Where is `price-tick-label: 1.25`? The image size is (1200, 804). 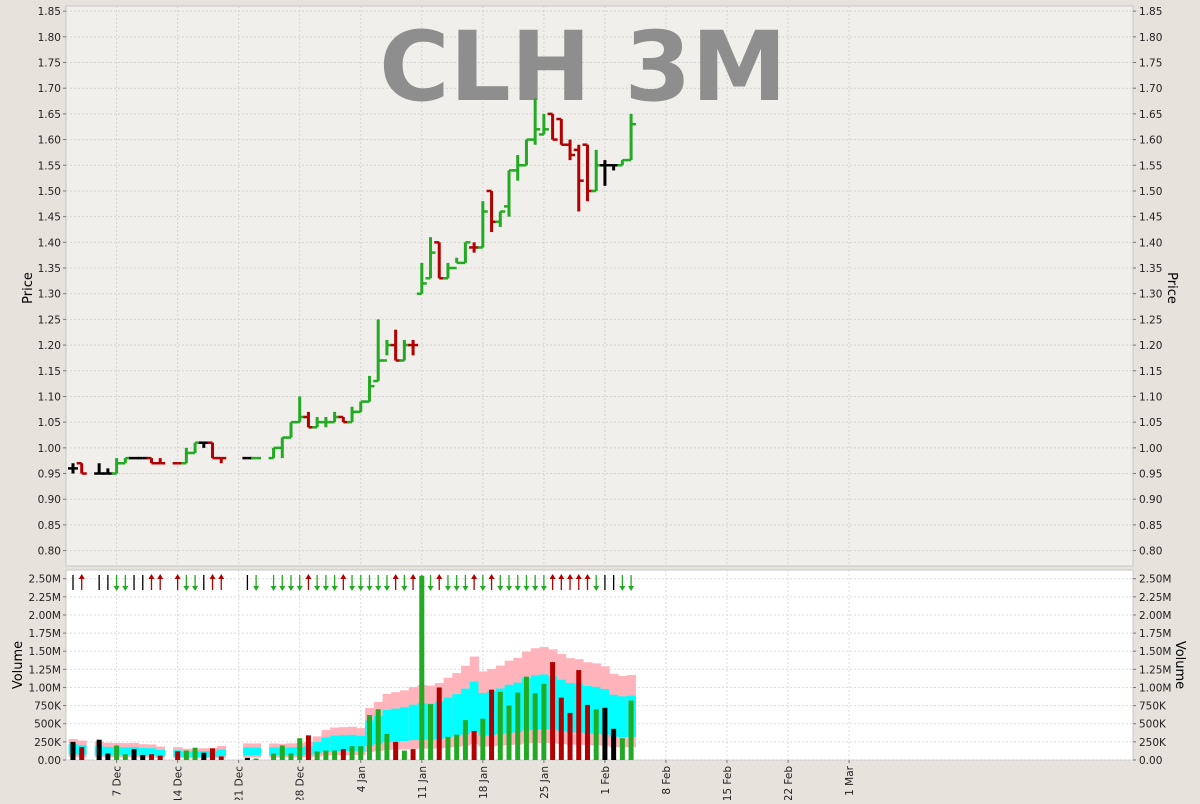
price-tick-label: 1.25 is located at coordinates (1150, 320).